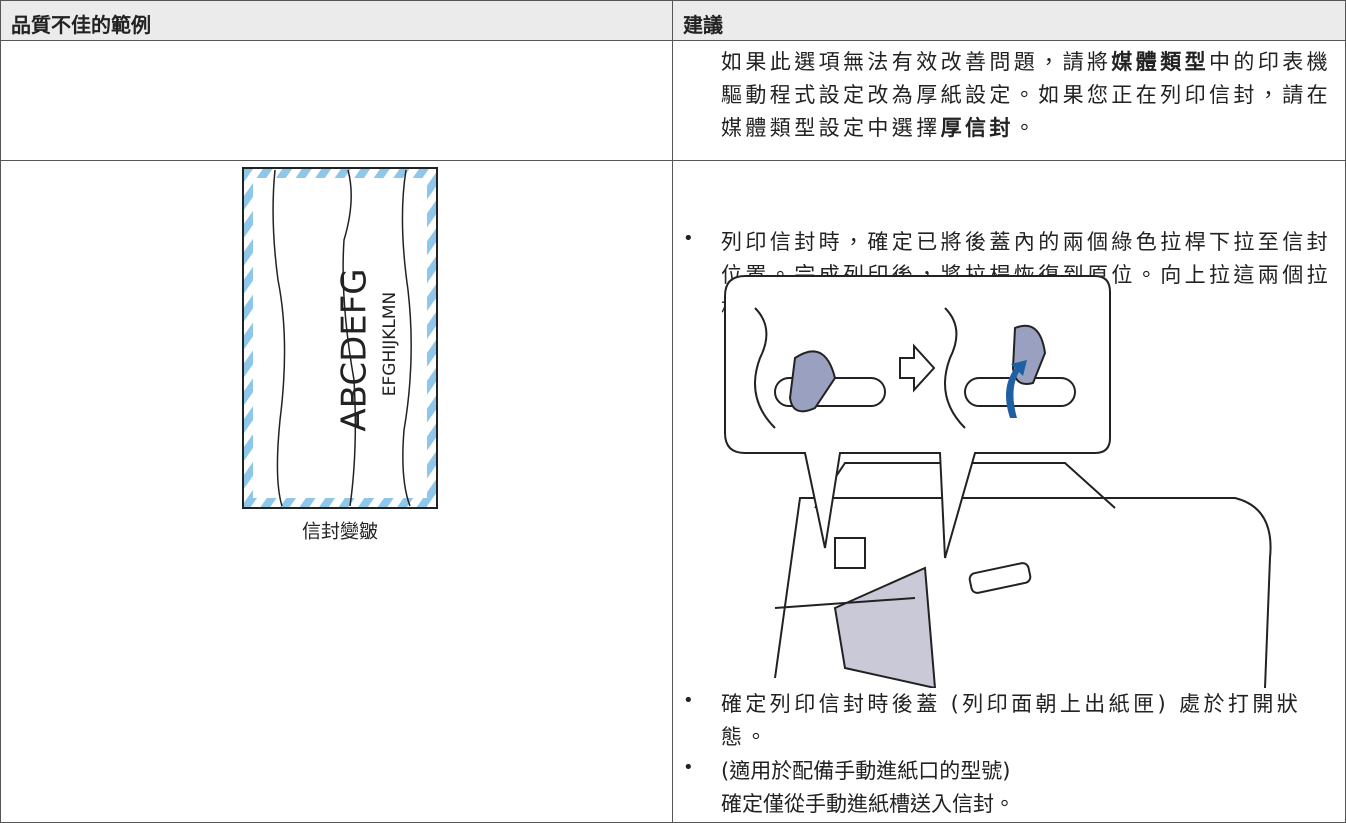 This screenshot has height=823, width=1346. What do you see at coordinates (1160, 62) in the screenshot?
I see `bold-text: 媒體類型` at bounding box center [1160, 62].